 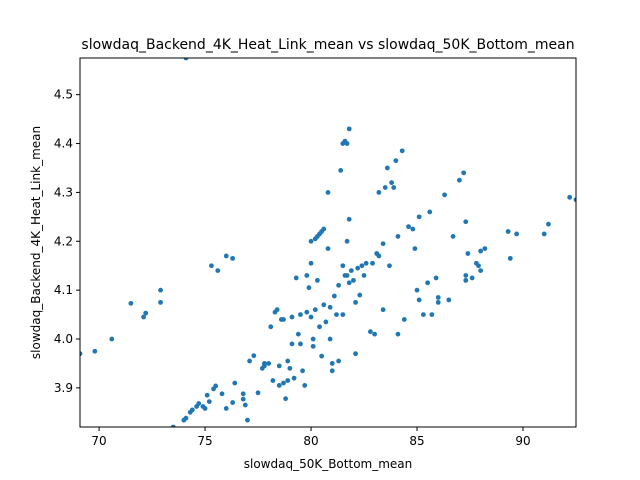 I want to click on x-tick-label: 75, so click(x=204, y=441).